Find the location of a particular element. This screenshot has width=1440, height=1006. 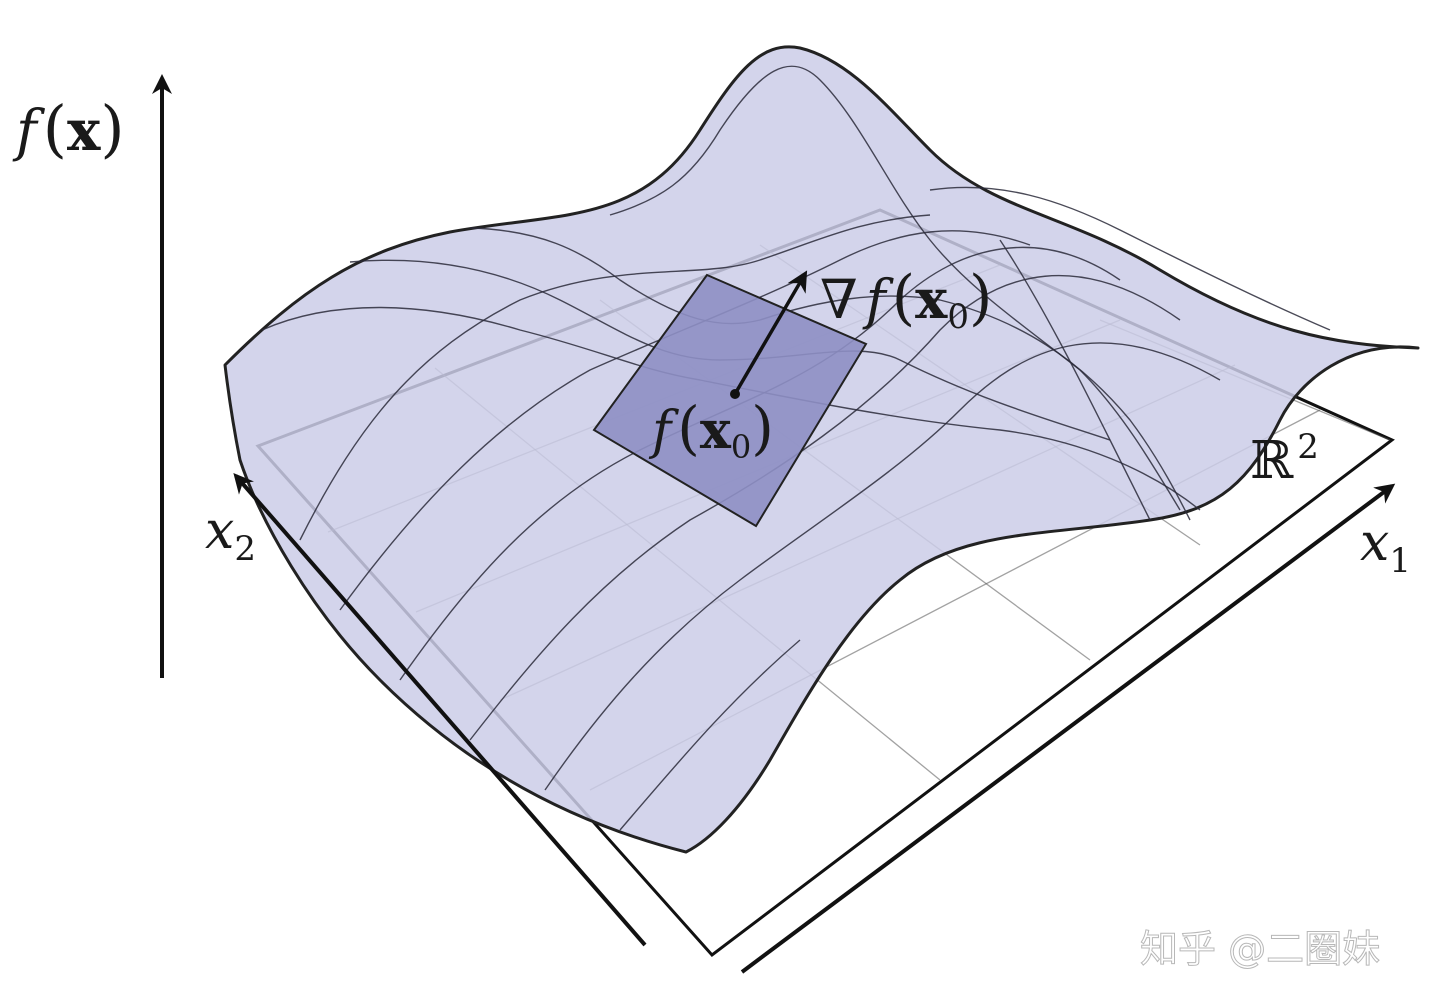

f-of-x0-label: f (x0) is located at coordinates (711, 430).